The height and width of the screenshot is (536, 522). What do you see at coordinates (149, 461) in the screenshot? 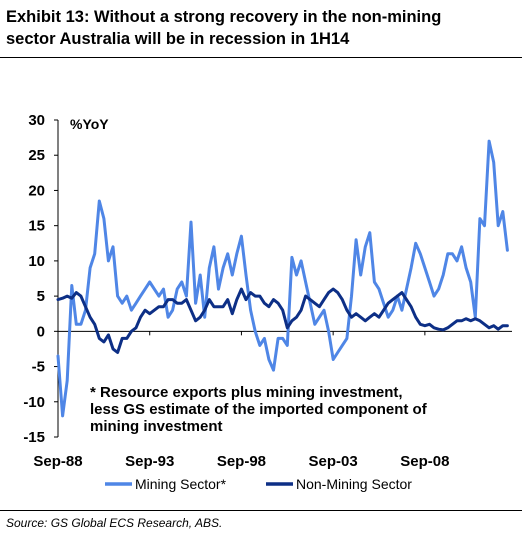
I see `x-tick-label: Sep-93` at bounding box center [149, 461].